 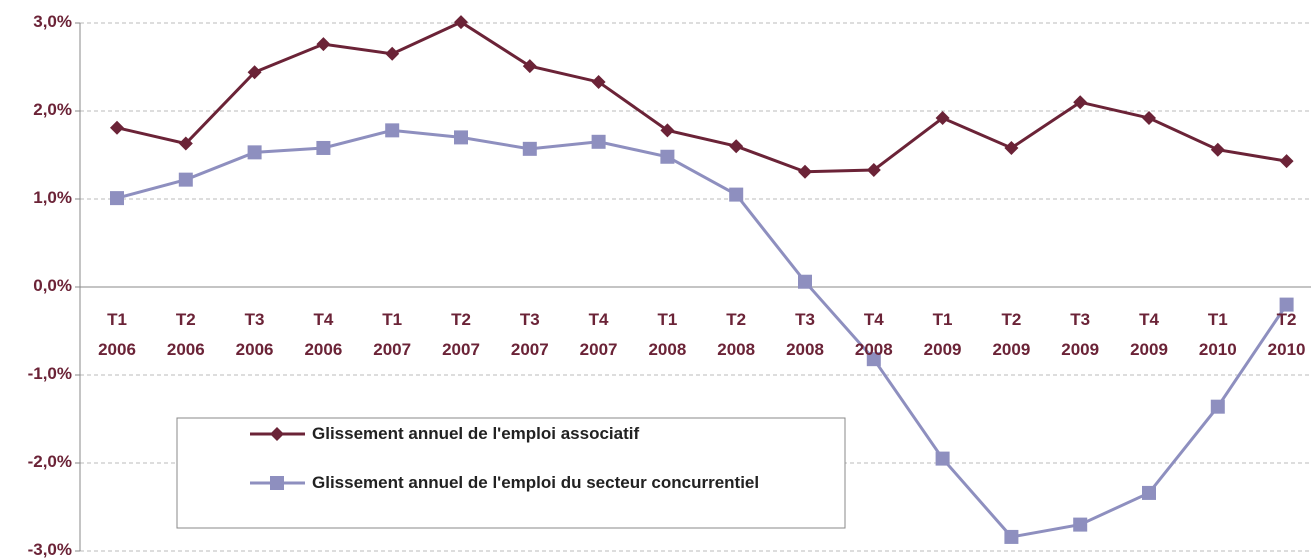 What do you see at coordinates (1286, 334) in the screenshot?
I see `x-tick-label: T2 2010` at bounding box center [1286, 334].